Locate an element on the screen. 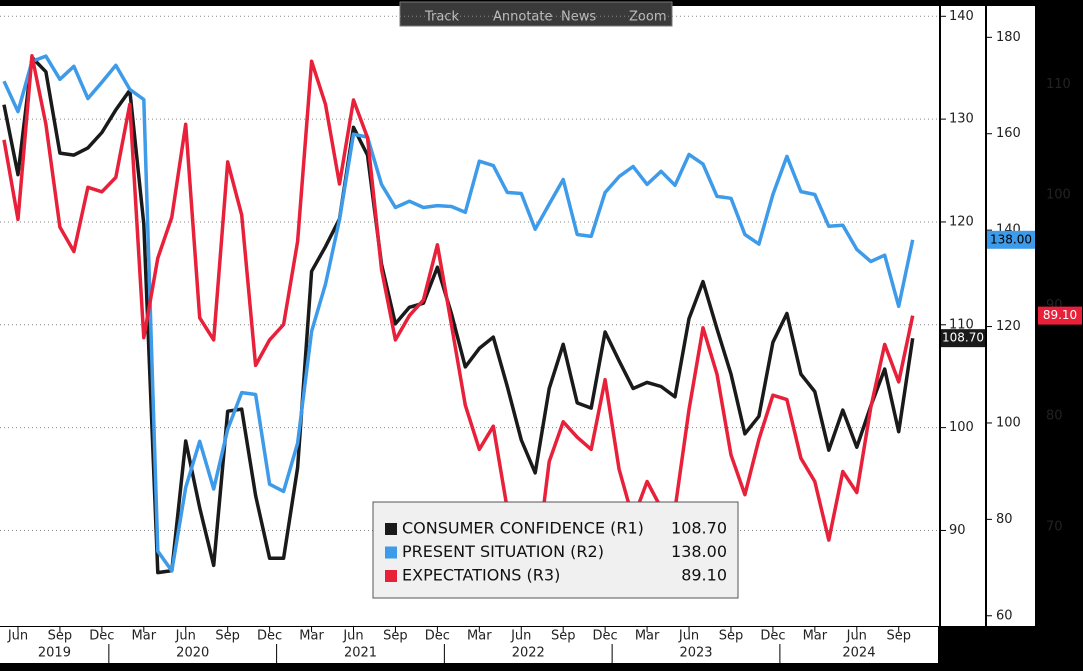 This screenshot has height=671, width=1083. value-badge-label: 138.00 is located at coordinates (1011, 239).